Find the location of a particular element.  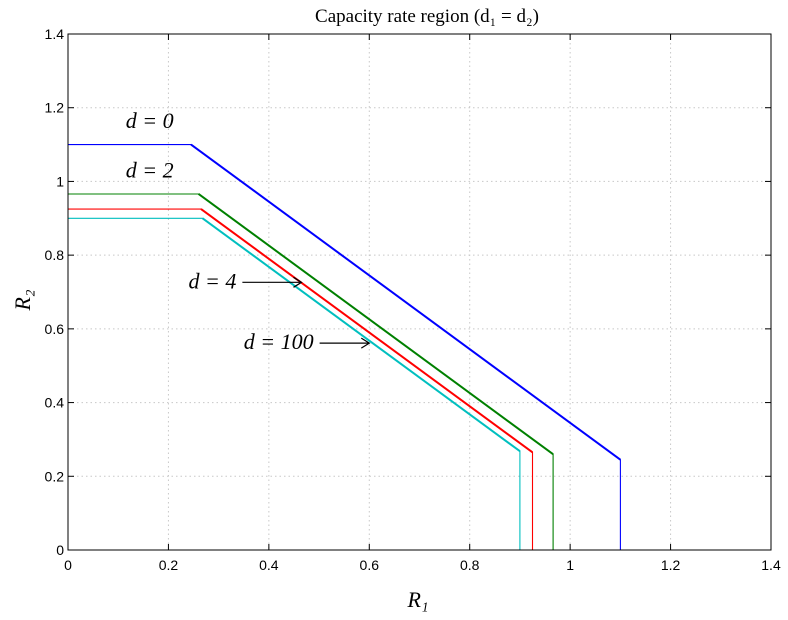

y-tick-label: 1.4 is located at coordinates (55, 34).